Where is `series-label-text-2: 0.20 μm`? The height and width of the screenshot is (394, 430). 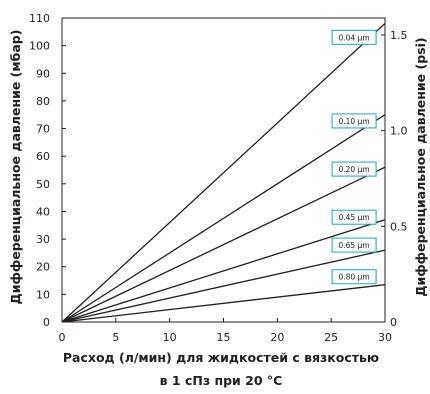 series-label-text-2: 0.20 μm is located at coordinates (353, 169).